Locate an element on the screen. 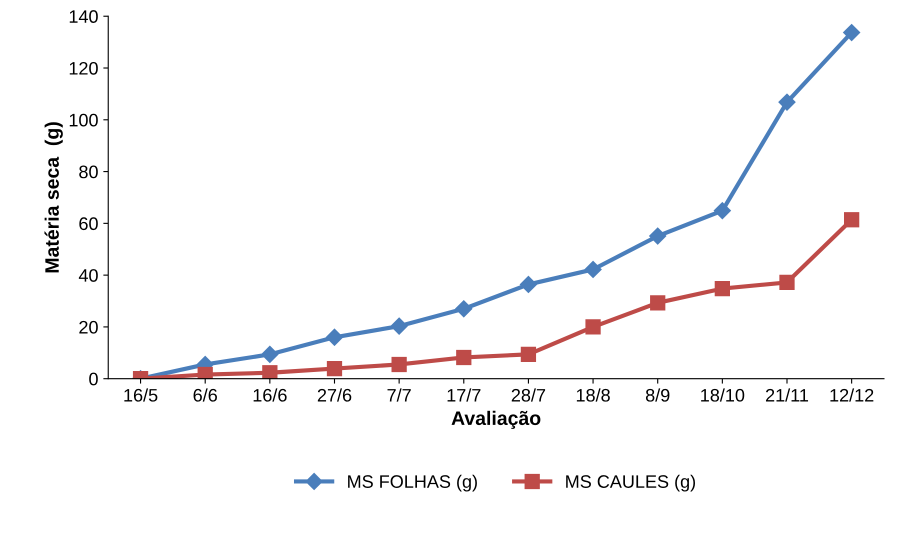  y-tick-label: 140 is located at coordinates (84, 16).